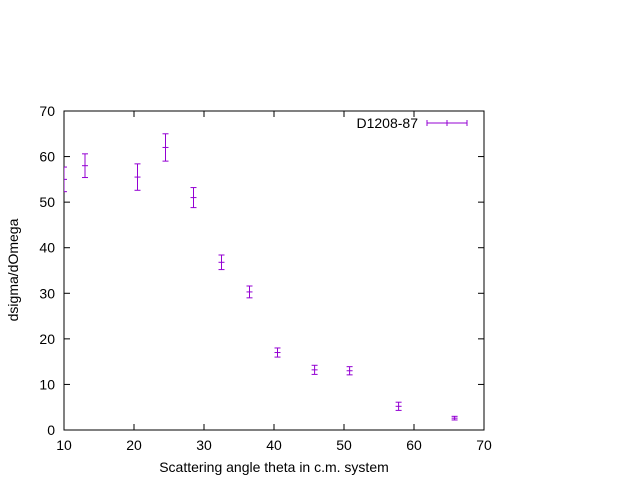  What do you see at coordinates (13, 269) in the screenshot?
I see `y-axis-label: dsigma/dOmega` at bounding box center [13, 269].